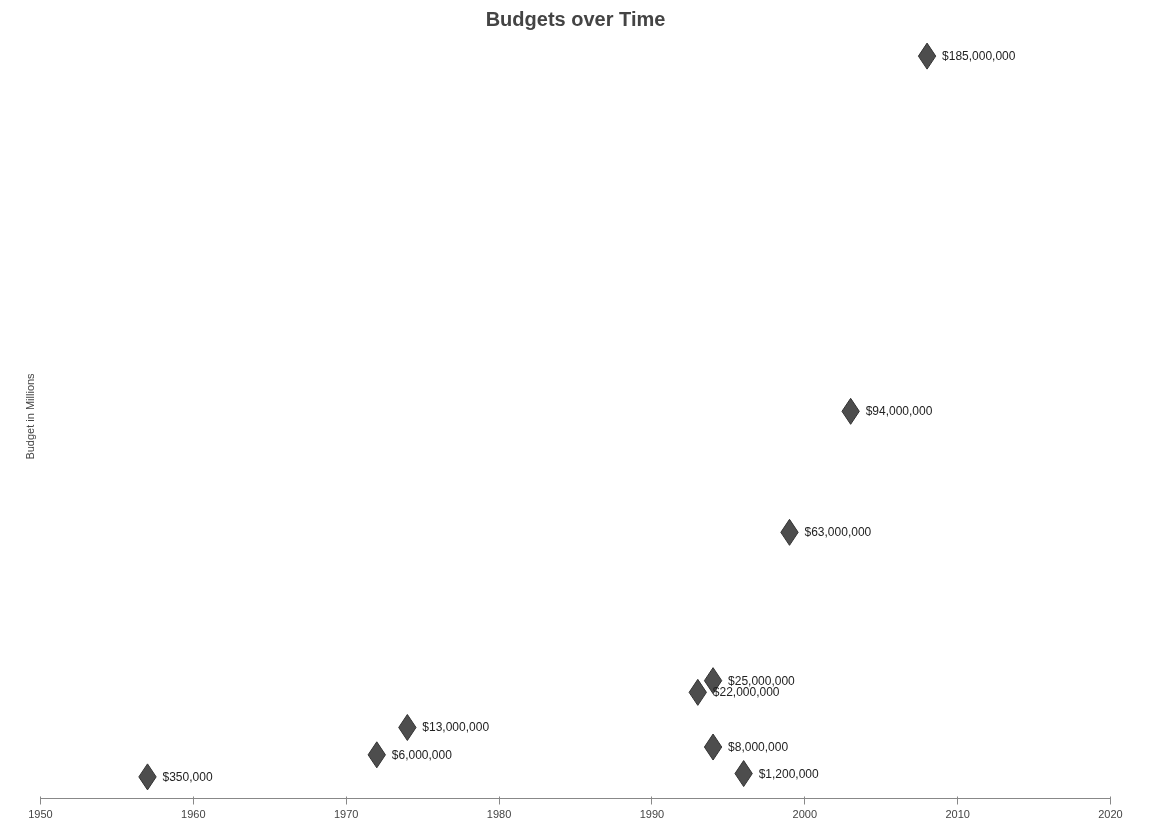 This screenshot has height=826, width=1156. Describe the element at coordinates (40, 813) in the screenshot. I see `x-tick-label: 1950` at that location.